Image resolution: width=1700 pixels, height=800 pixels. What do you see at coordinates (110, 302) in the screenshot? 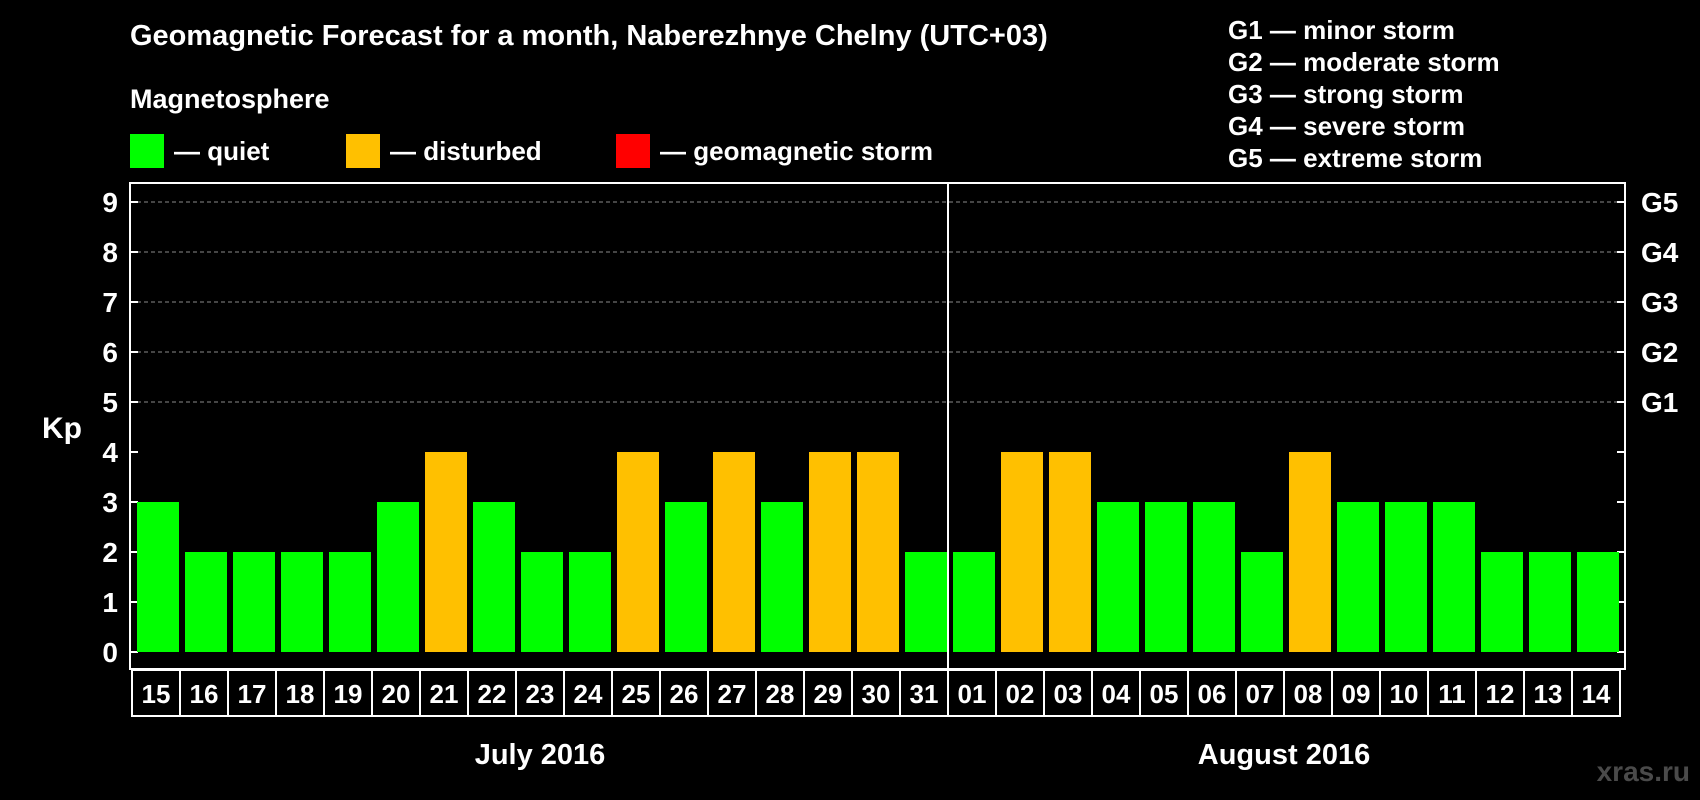
I see `y-tick-label: 7` at bounding box center [110, 302].